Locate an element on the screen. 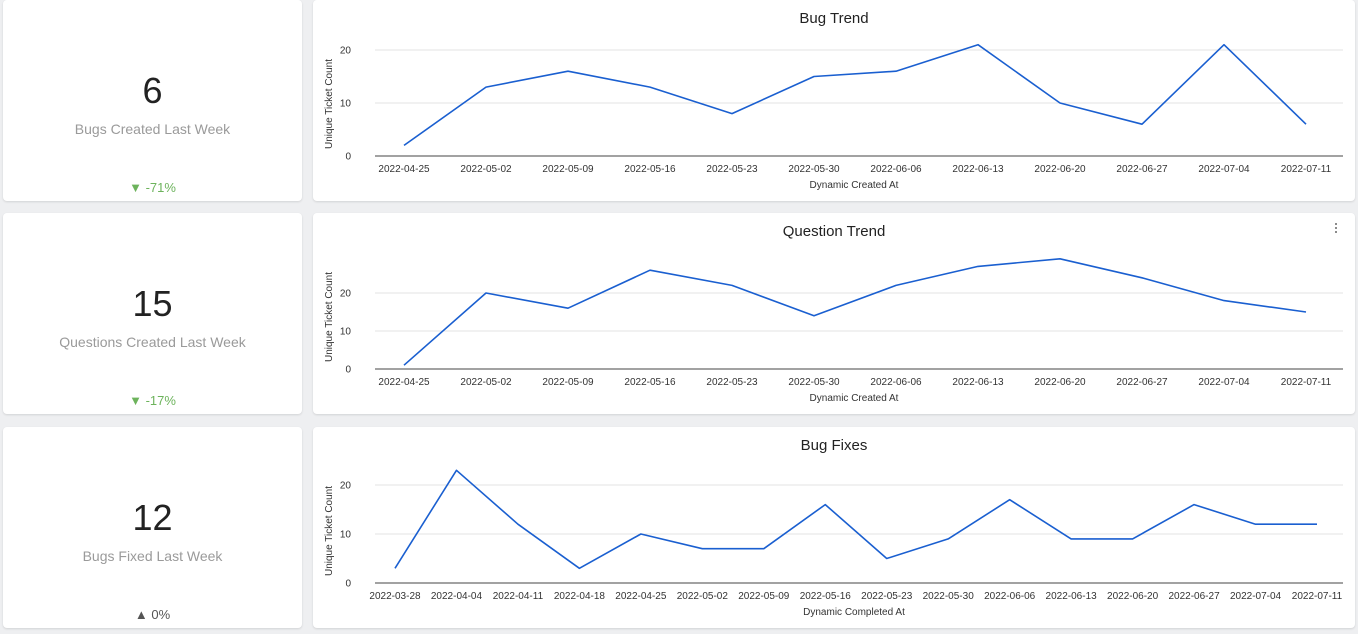 The width and height of the screenshot is (1358, 634). kpi-change: ▼ -17% is located at coordinates (152, 400).